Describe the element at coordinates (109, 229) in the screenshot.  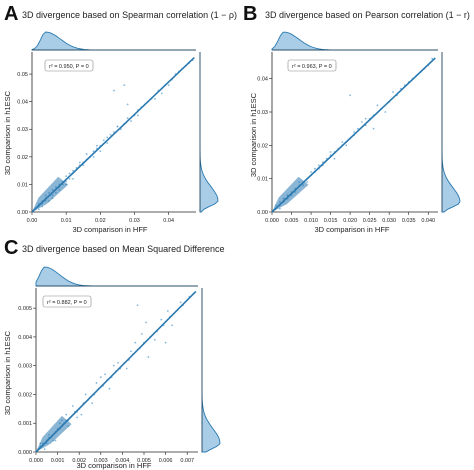
I see `x-axis-label: 3D comparison in HFF` at that location.